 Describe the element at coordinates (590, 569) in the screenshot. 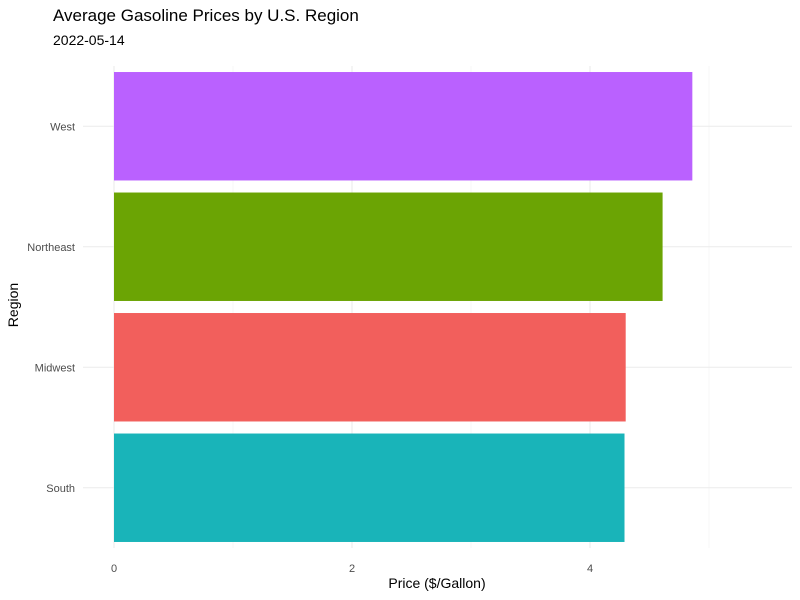

I see `x-tick-label: 4` at that location.